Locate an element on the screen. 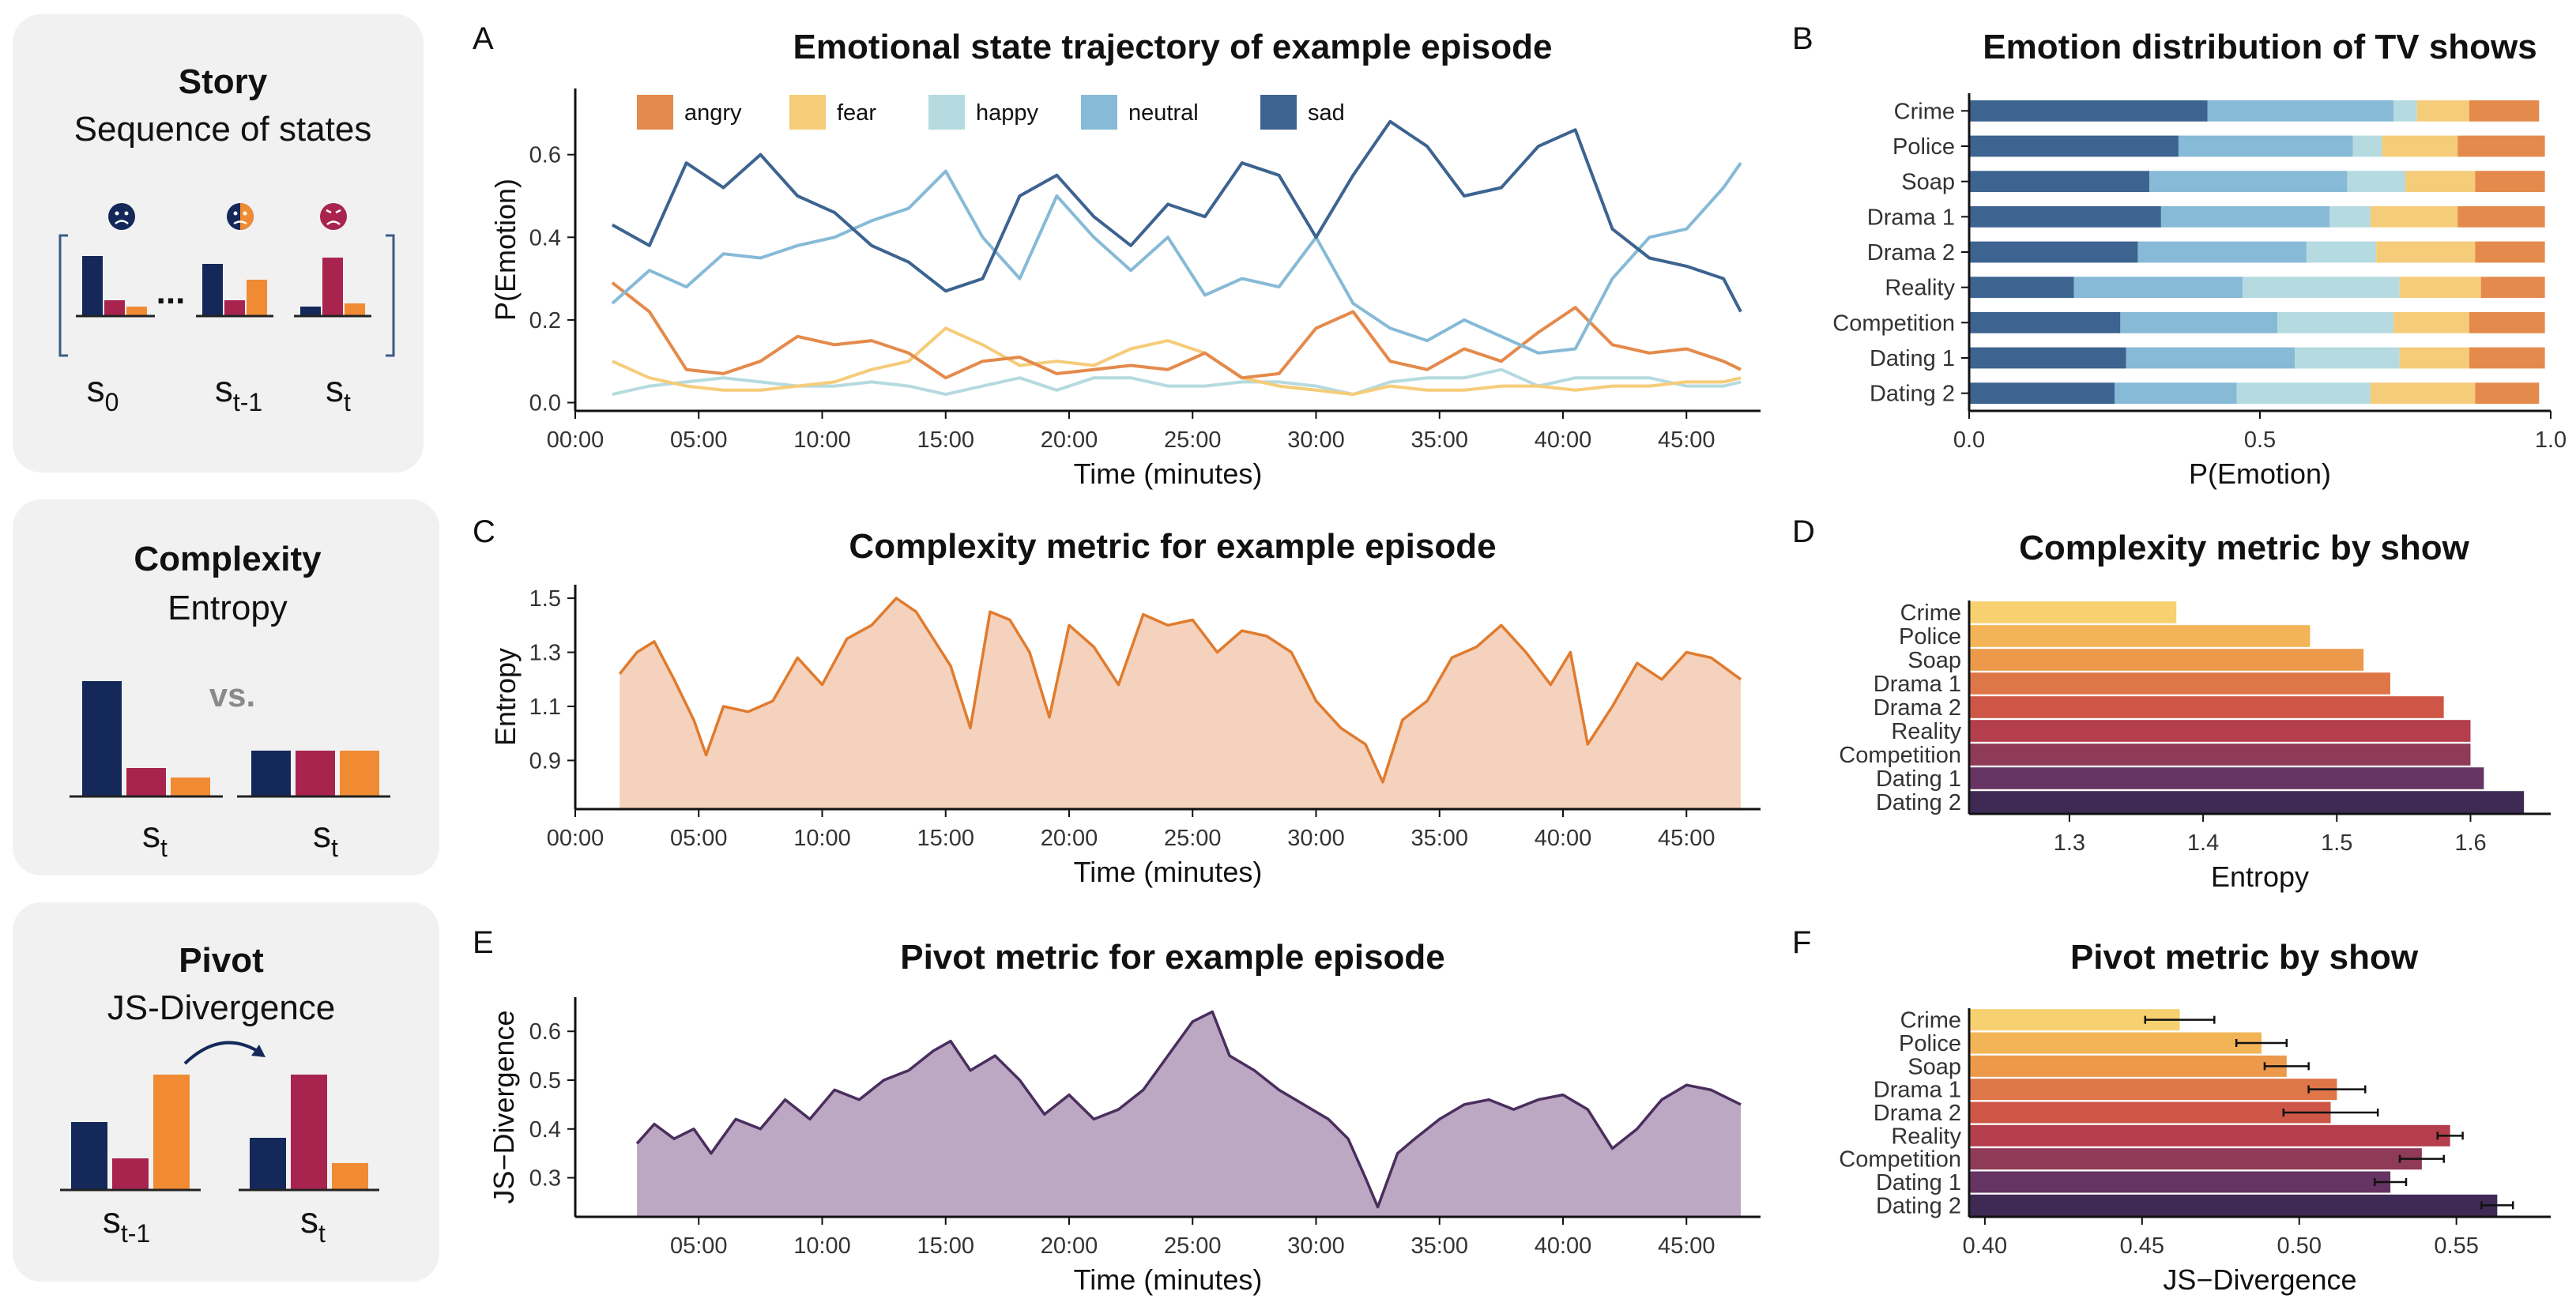 The width and height of the screenshot is (2576, 1299). story-st-bar-sad is located at coordinates (310, 311).